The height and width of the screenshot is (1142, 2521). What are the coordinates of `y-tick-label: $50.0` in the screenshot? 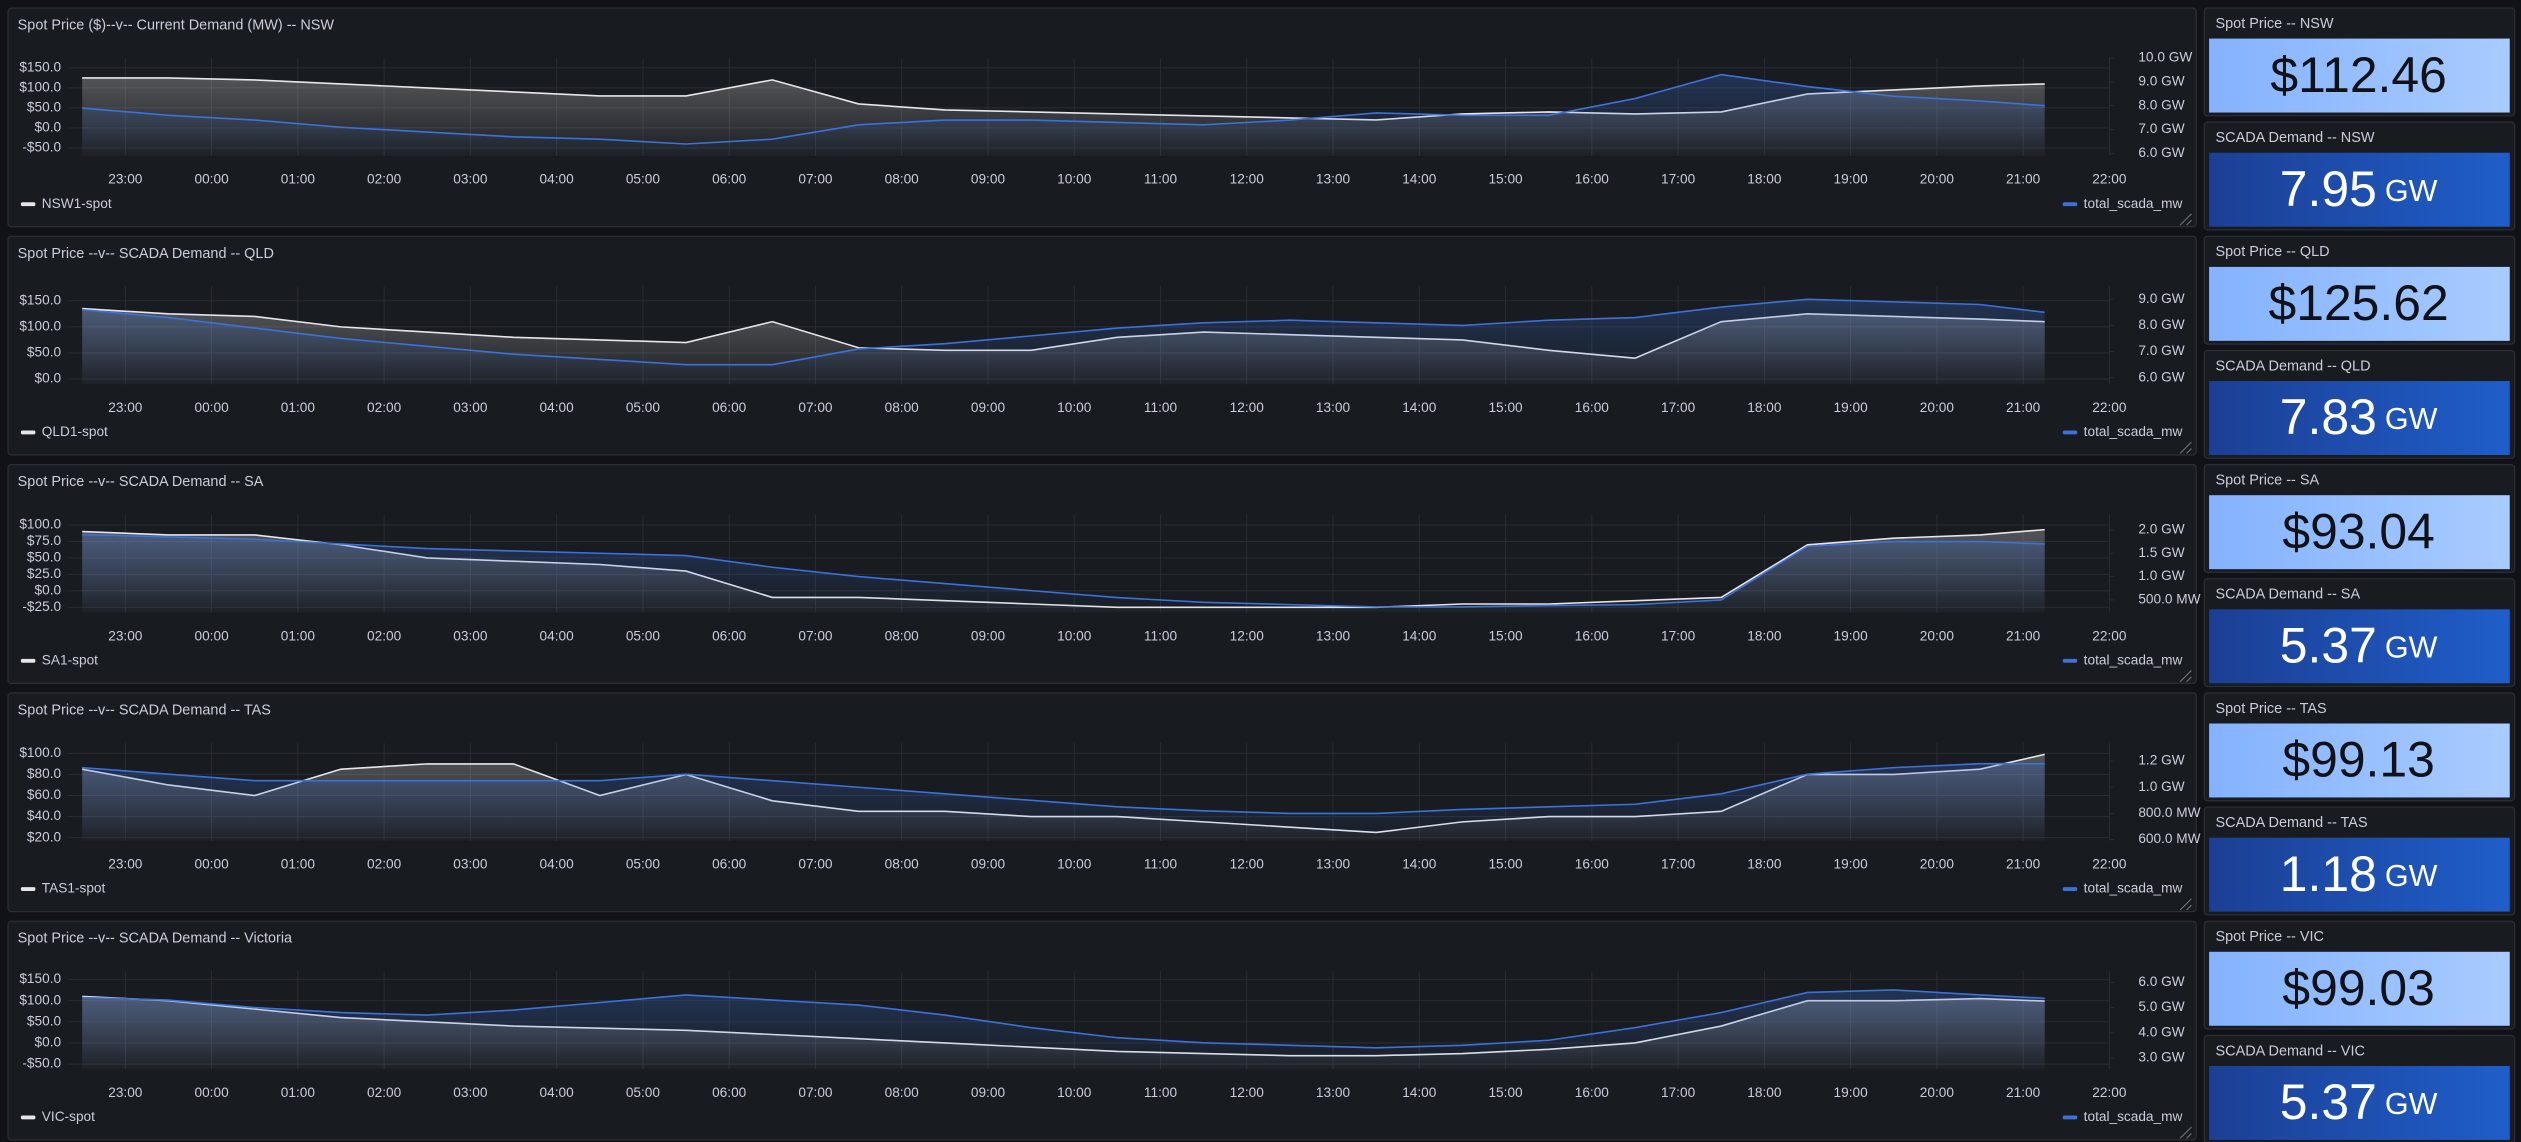 It's located at (44, 557).